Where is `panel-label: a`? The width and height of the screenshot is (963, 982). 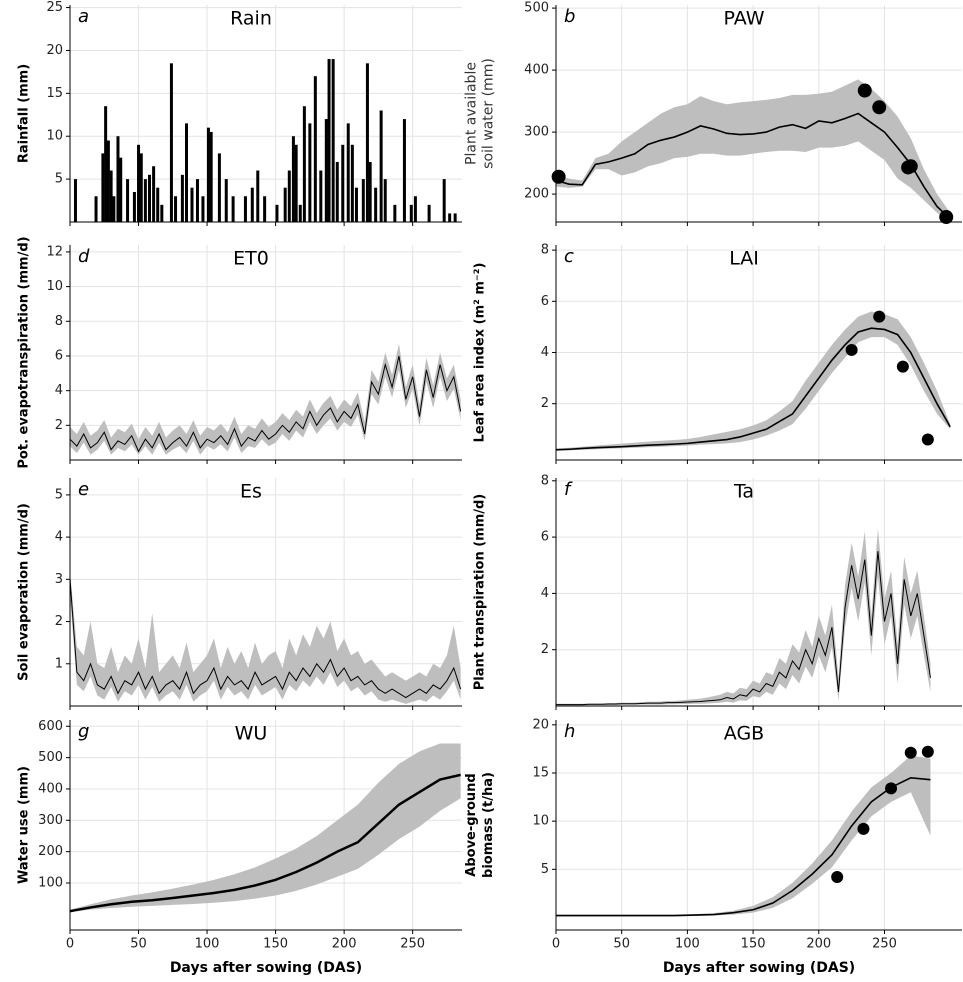
panel-label: a is located at coordinates (83, 16).